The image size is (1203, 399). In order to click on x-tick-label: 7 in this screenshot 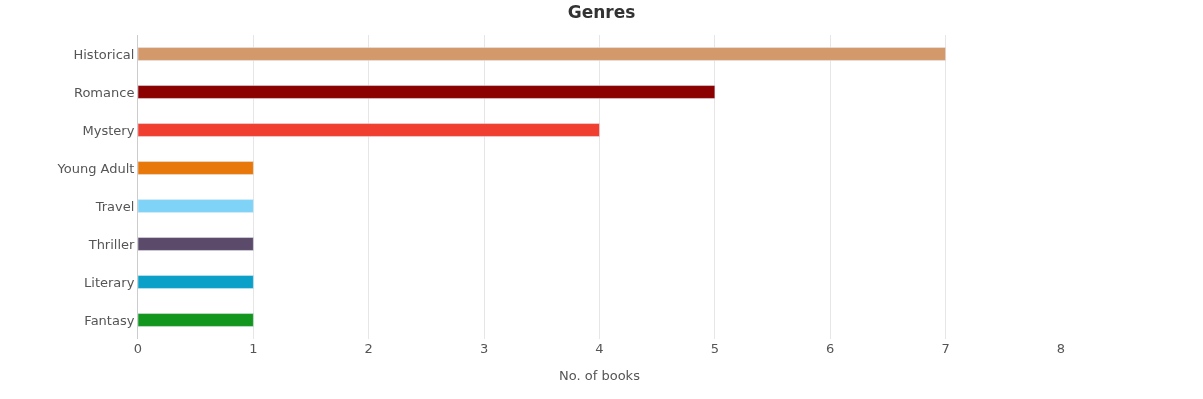, I will do `click(945, 348)`.